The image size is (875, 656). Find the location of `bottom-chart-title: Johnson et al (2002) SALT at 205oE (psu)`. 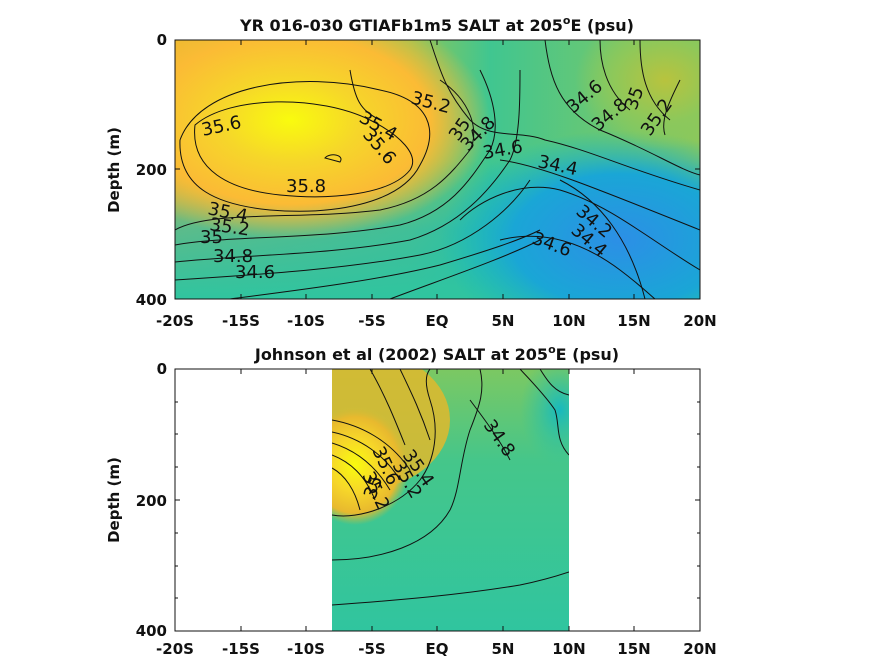

bottom-chart-title: Johnson et al (2002) SALT at 205oE (psu) is located at coordinates (436, 353).